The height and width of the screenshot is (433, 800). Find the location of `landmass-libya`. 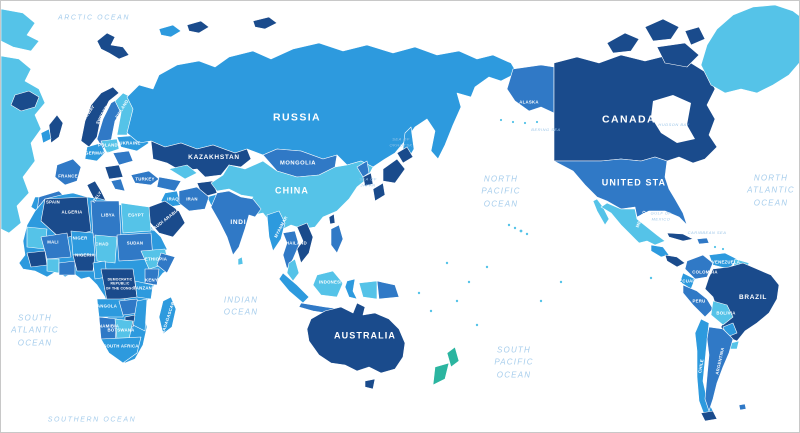

landmass-libya is located at coordinates (106, 219).